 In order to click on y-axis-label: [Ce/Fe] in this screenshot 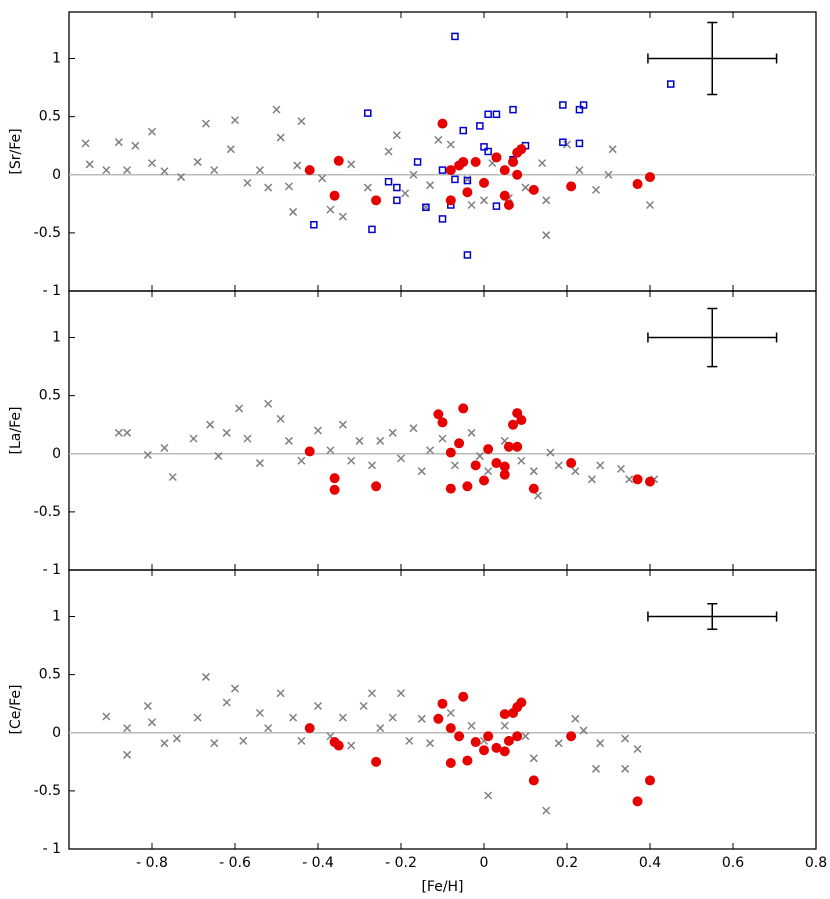, I will do `click(16, 710)`.